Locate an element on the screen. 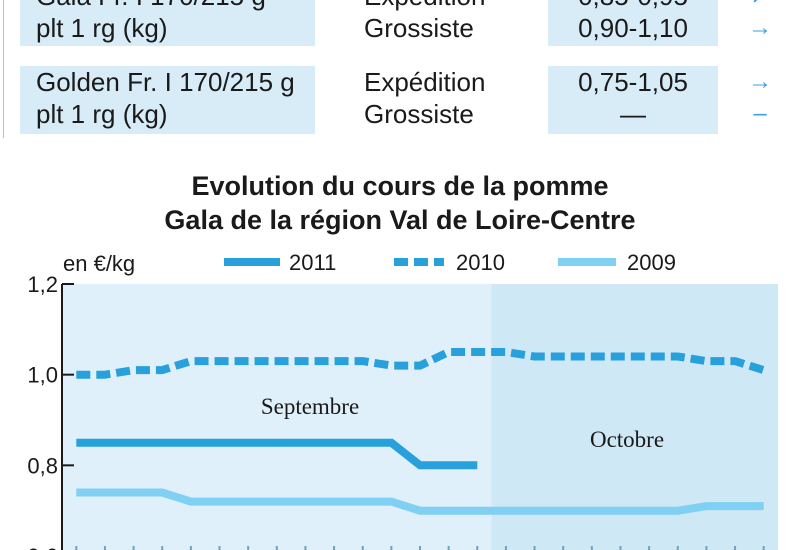 The width and height of the screenshot is (800, 550). price-line2: 0,90-1,10 is located at coordinates (633, 28).